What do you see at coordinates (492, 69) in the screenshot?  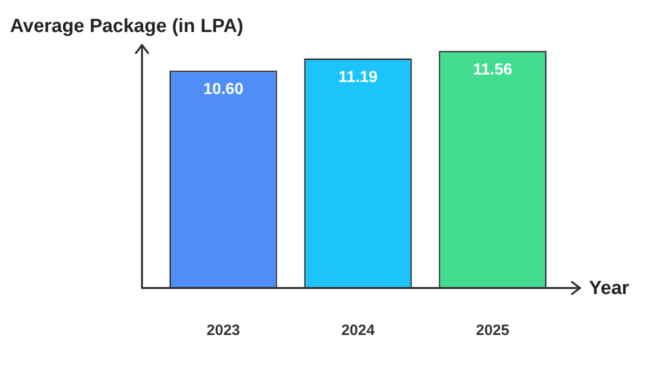 I see `data-label: 11.56` at bounding box center [492, 69].